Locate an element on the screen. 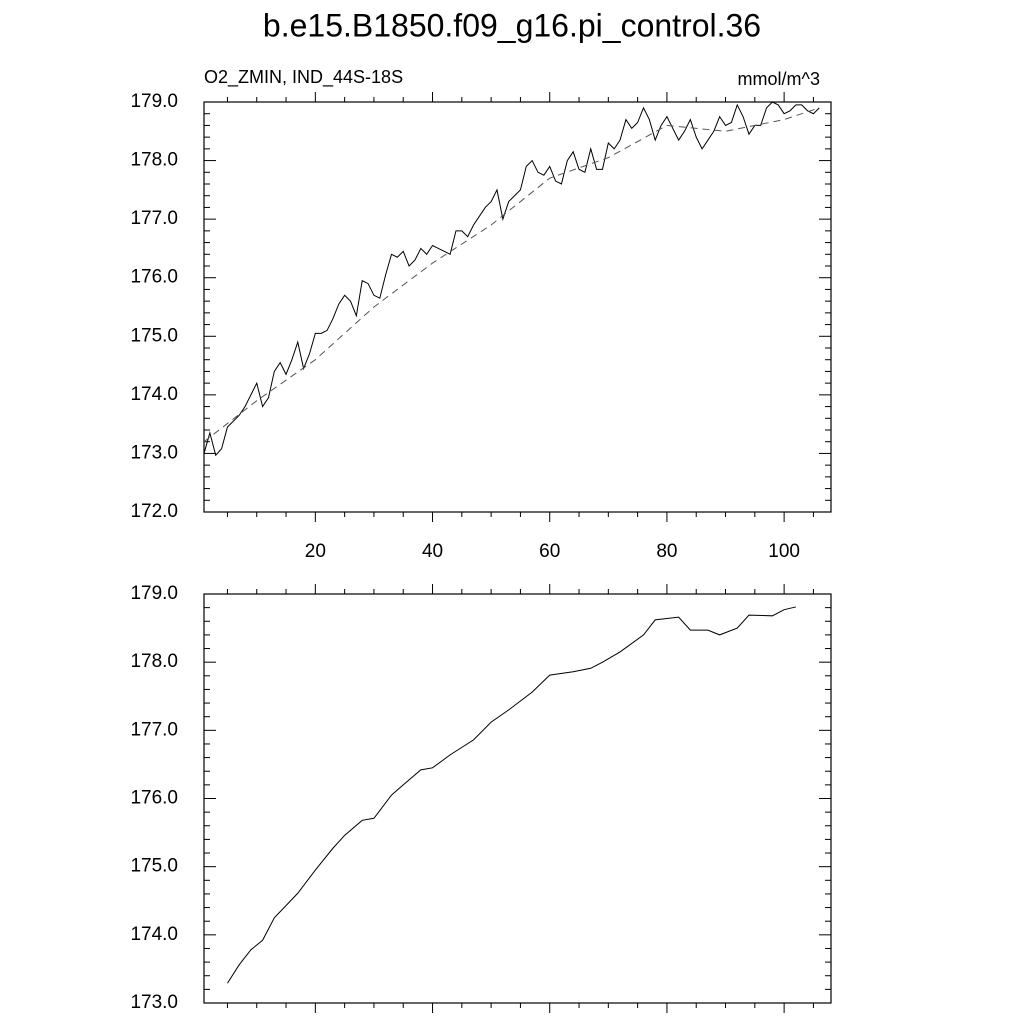 Image resolution: width=1024 pixels, height=1024 pixels. subtitle: O2_ZMIN, IND_44S-18S is located at coordinates (303, 77).